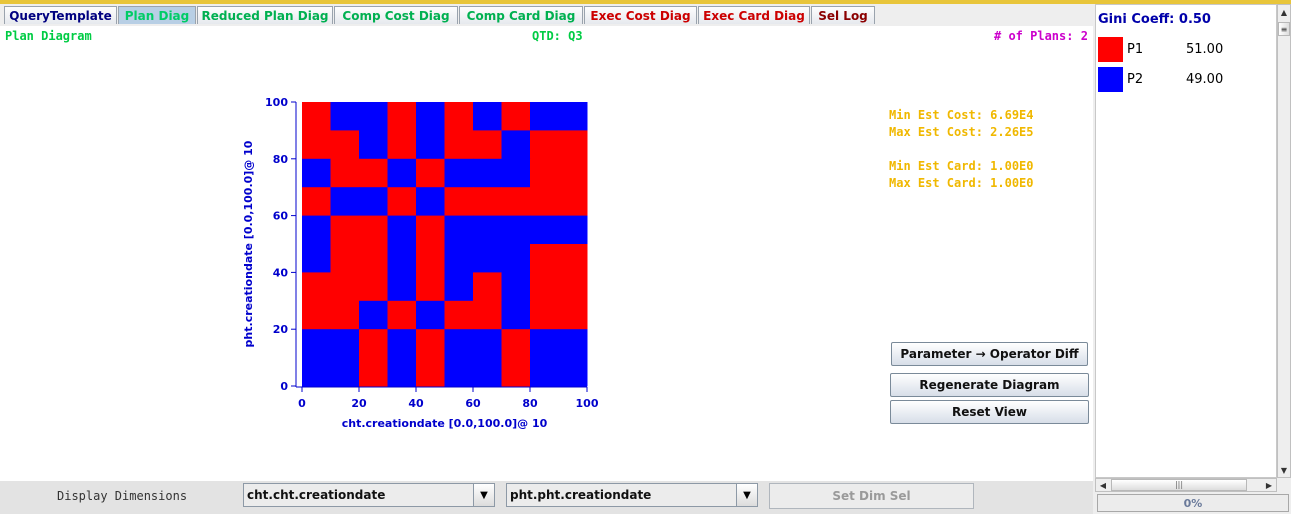 The height and width of the screenshot is (514, 1291). What do you see at coordinates (1284, 470) in the screenshot?
I see `scroll-down-icon: ▼` at bounding box center [1284, 470].